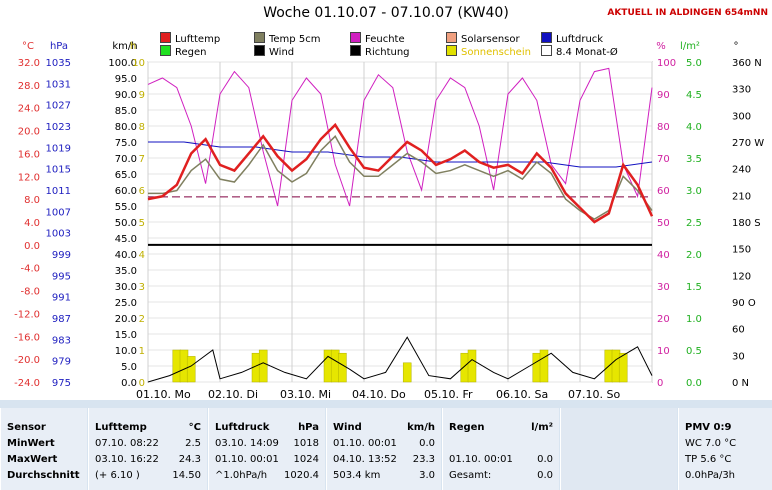  Describe the element at coordinates (26, 427) in the screenshot. I see `col-header: Sensor` at that location.